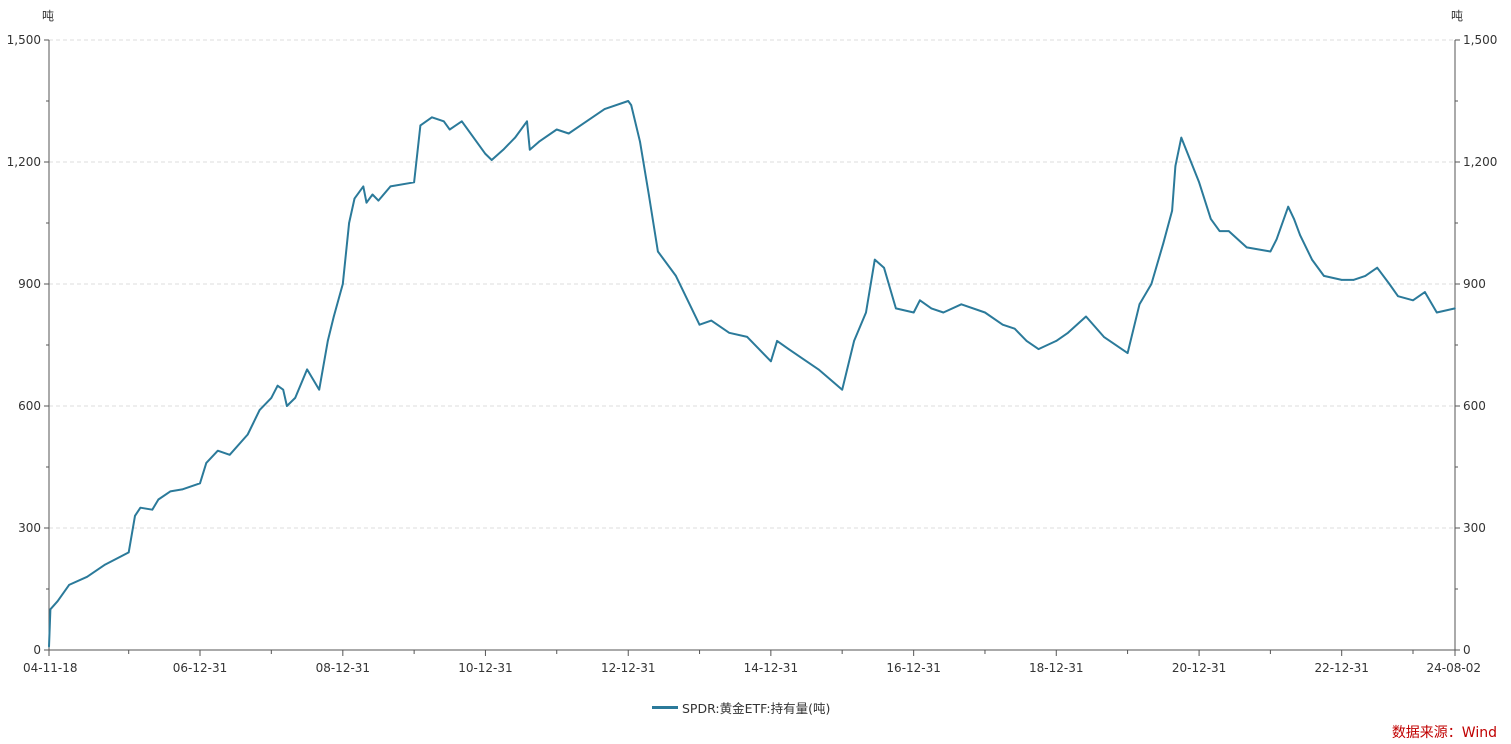  I want to click on x-tick-label: 24-08-02, so click(1454, 668).